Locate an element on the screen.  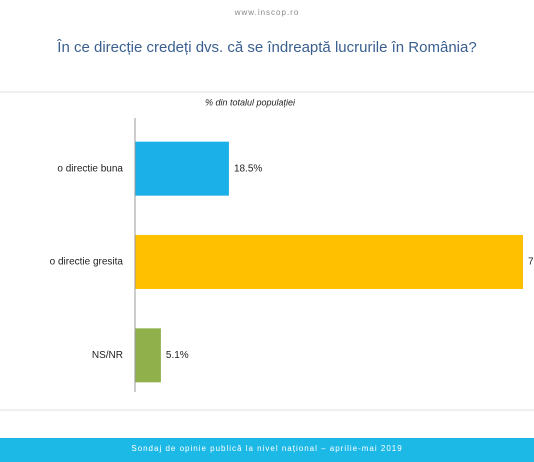
category-label: NS/NR is located at coordinates (107, 355).